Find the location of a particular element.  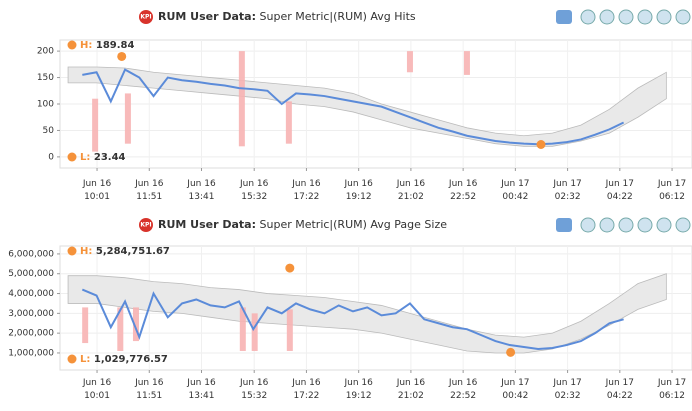

kpi-icon is located at coordinates (146, 17).